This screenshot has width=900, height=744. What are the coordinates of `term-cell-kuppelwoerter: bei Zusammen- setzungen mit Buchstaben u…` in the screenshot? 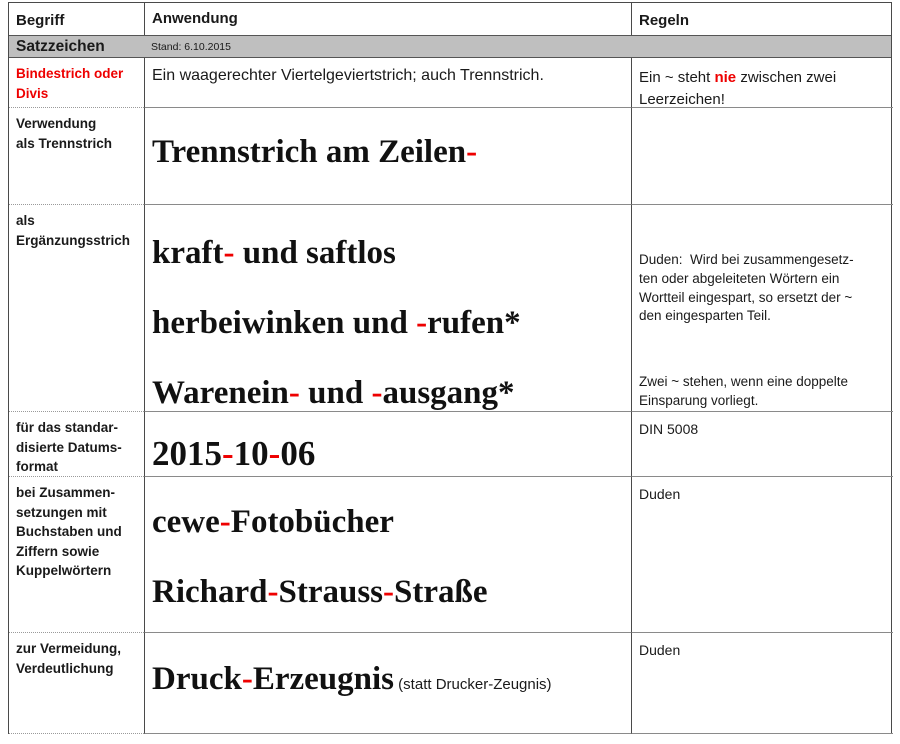 It's located at (76, 555).